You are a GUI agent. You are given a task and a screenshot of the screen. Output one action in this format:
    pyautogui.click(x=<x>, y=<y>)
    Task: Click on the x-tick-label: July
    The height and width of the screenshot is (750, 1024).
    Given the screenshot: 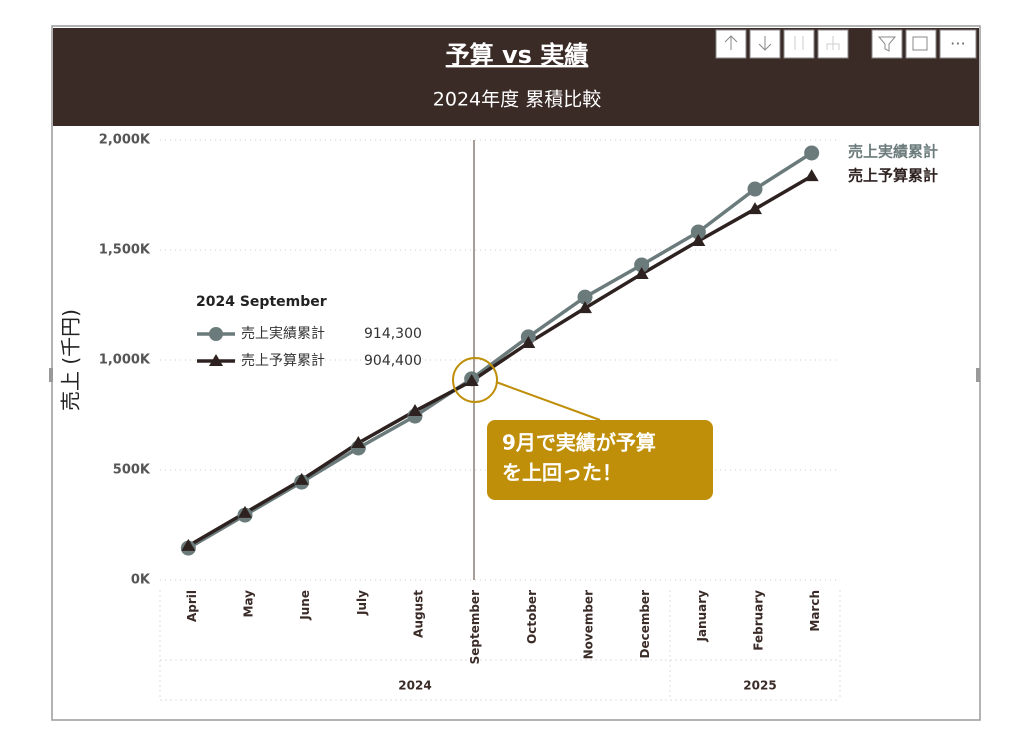 What is the action you would take?
    pyautogui.click(x=362, y=603)
    